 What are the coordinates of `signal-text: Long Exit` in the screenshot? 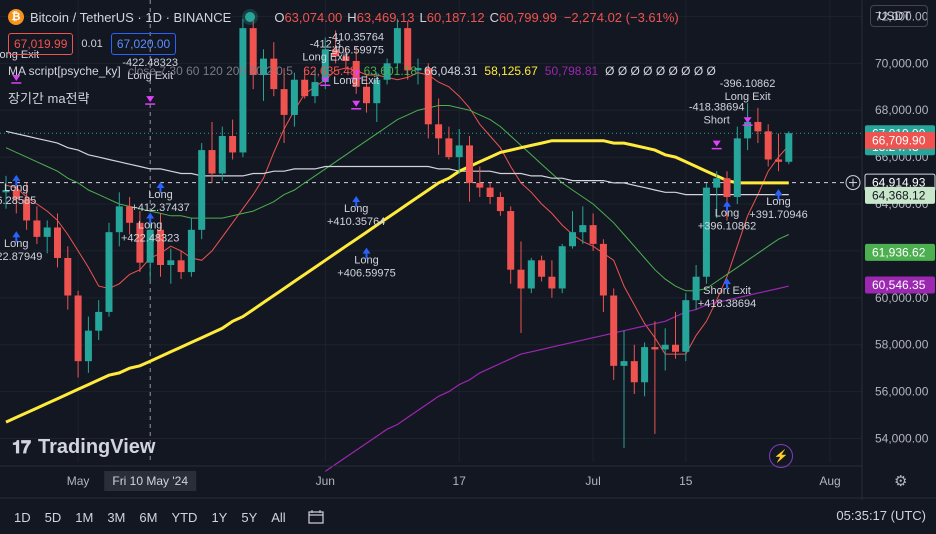 It's located at (748, 97).